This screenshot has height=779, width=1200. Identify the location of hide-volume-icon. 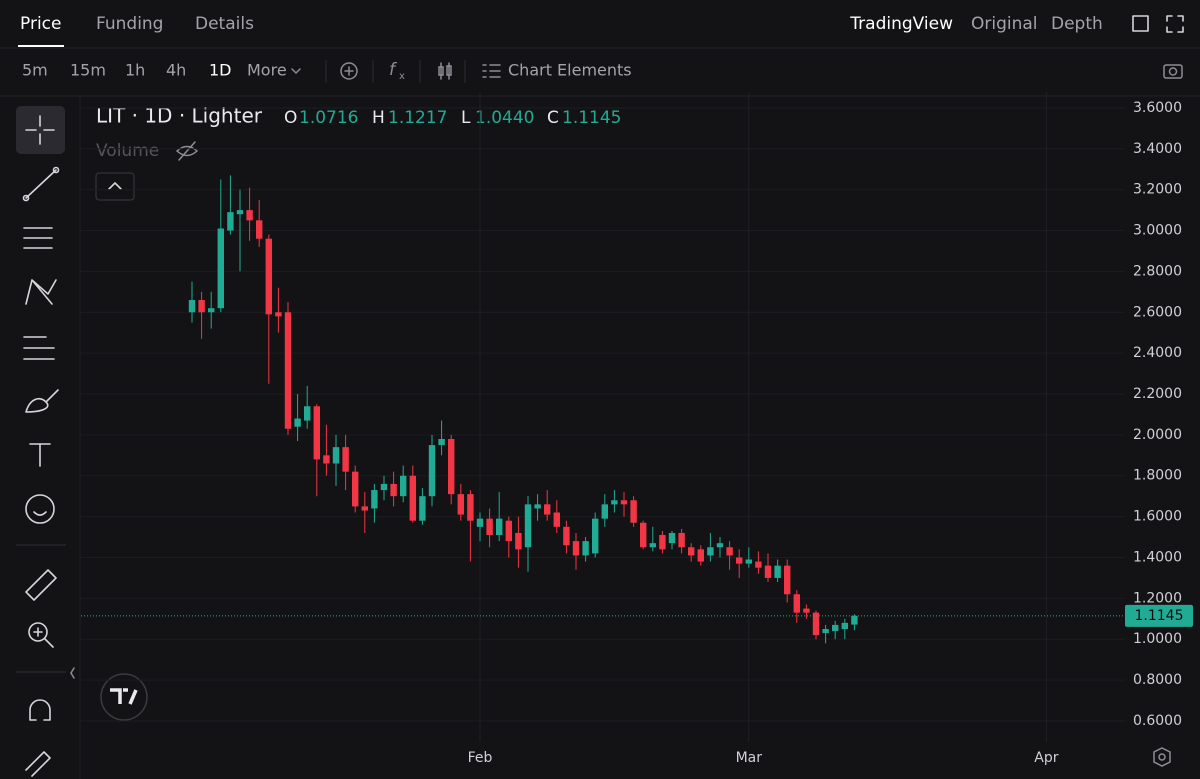
(187, 151).